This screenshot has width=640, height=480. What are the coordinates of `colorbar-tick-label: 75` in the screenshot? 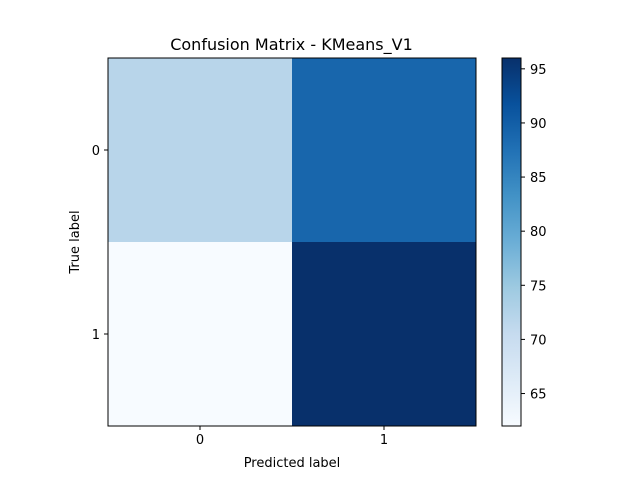 It's located at (538, 286).